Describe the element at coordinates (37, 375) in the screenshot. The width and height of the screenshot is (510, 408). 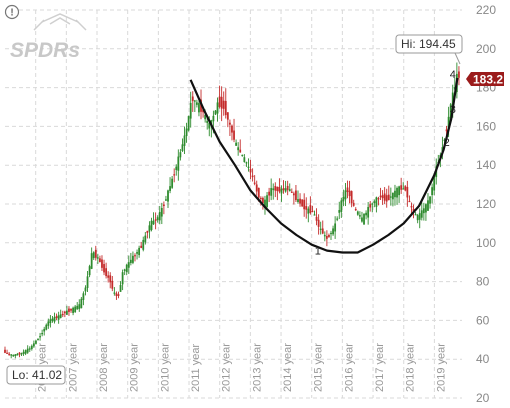
I see `low-label-text: Lo: 41.02` at that location.